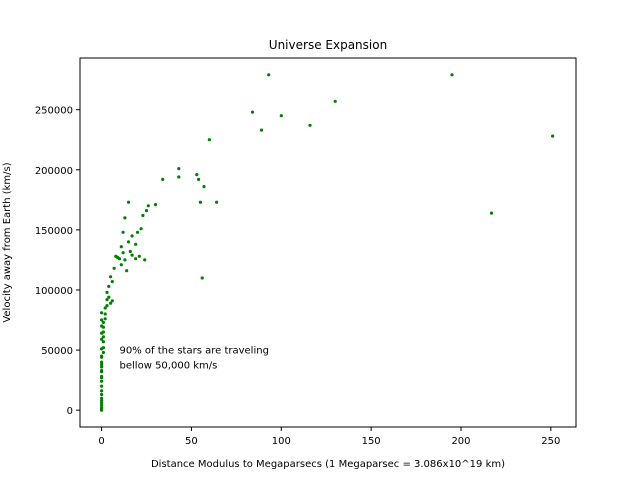  Describe the element at coordinates (57, 261) in the screenshot. I see `y-axis-ticks: 0 50000 100000 150000 200000 250000` at that location.